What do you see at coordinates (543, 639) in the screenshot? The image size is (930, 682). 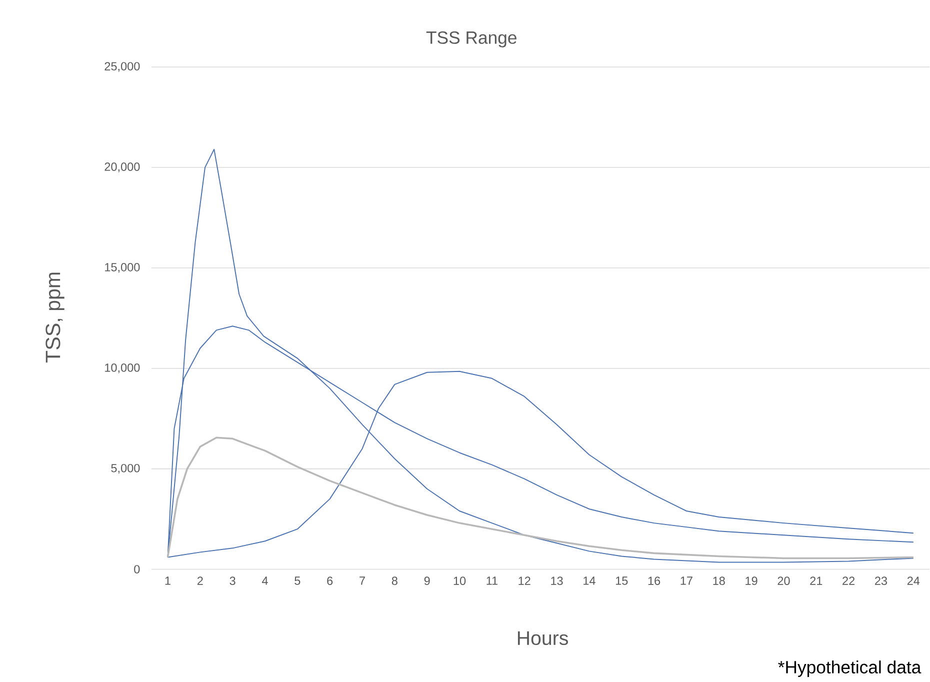 I see `x-axis-title: Hours` at bounding box center [543, 639].